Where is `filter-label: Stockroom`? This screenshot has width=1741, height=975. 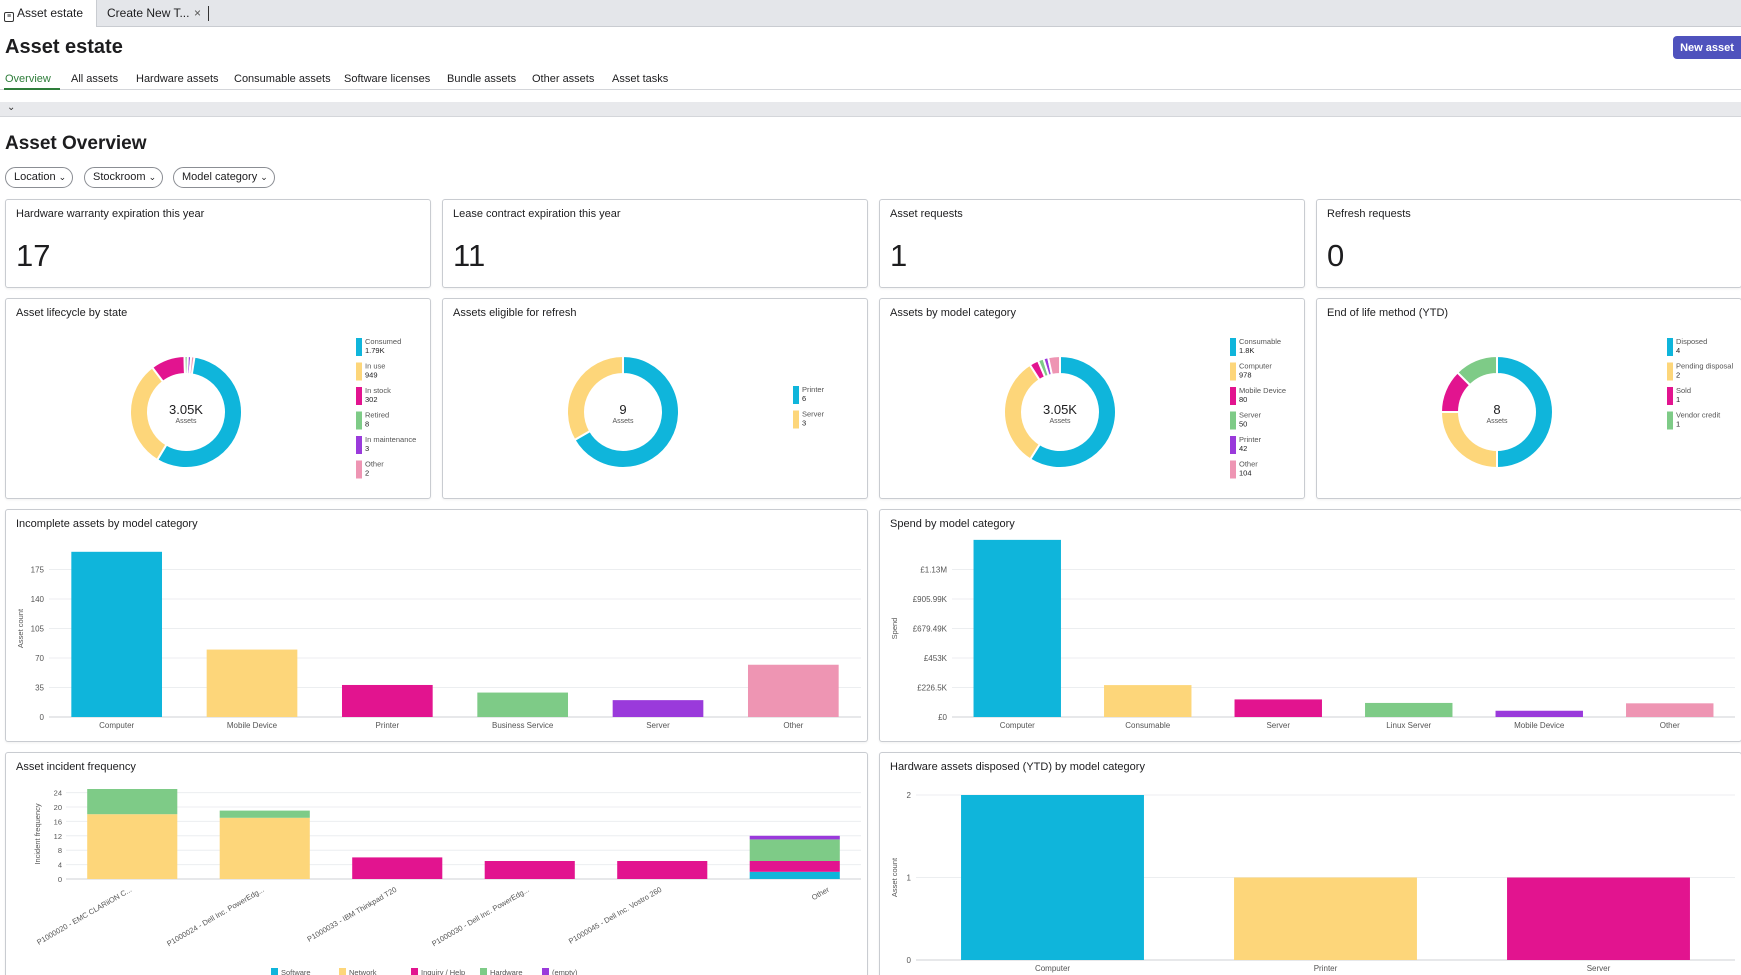
filter-label: Stockroom is located at coordinates (119, 177).